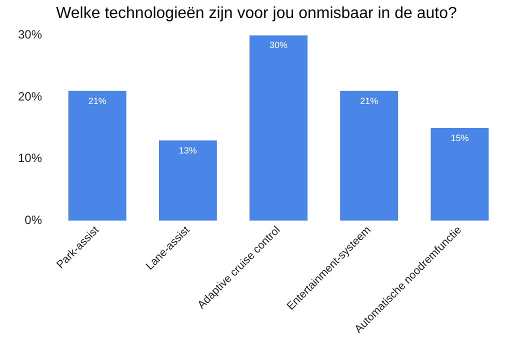  What do you see at coordinates (30, 158) in the screenshot?
I see `y-tick-label: 10%` at bounding box center [30, 158].